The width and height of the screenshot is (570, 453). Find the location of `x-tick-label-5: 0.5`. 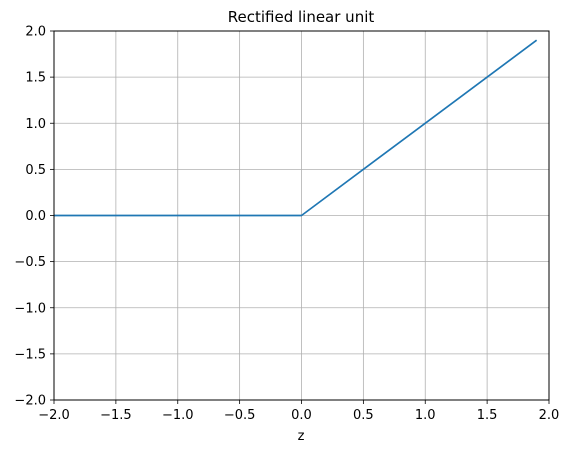

x-tick-label-5: 0.5 is located at coordinates (363, 415).